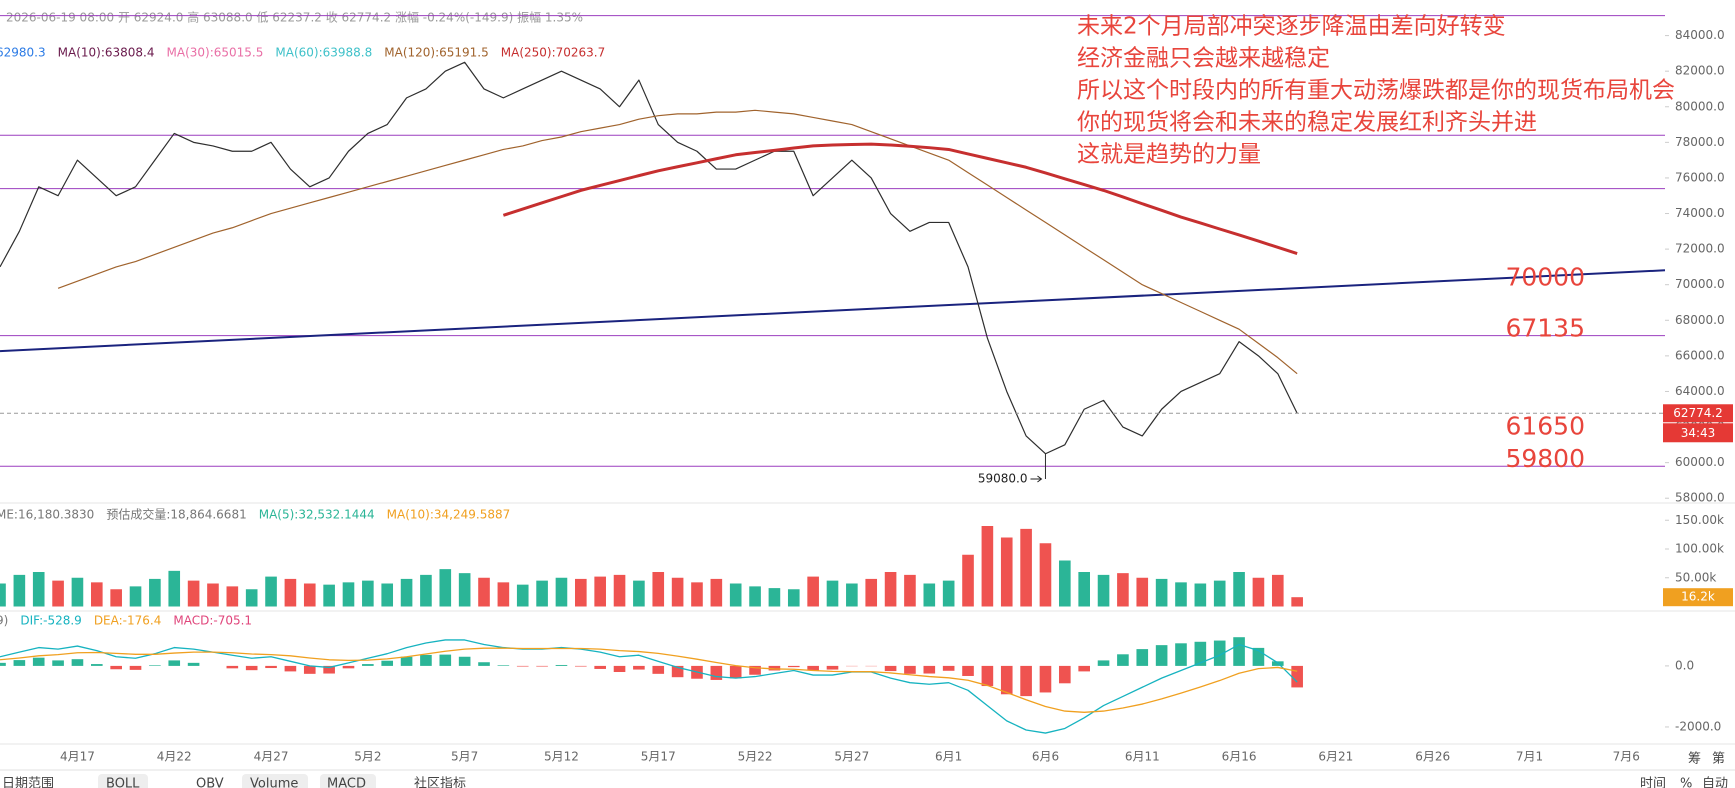 This screenshot has width=1735, height=788. What do you see at coordinates (1698, 433) in the screenshot?
I see `countdown-label: 34:43` at bounding box center [1698, 433].